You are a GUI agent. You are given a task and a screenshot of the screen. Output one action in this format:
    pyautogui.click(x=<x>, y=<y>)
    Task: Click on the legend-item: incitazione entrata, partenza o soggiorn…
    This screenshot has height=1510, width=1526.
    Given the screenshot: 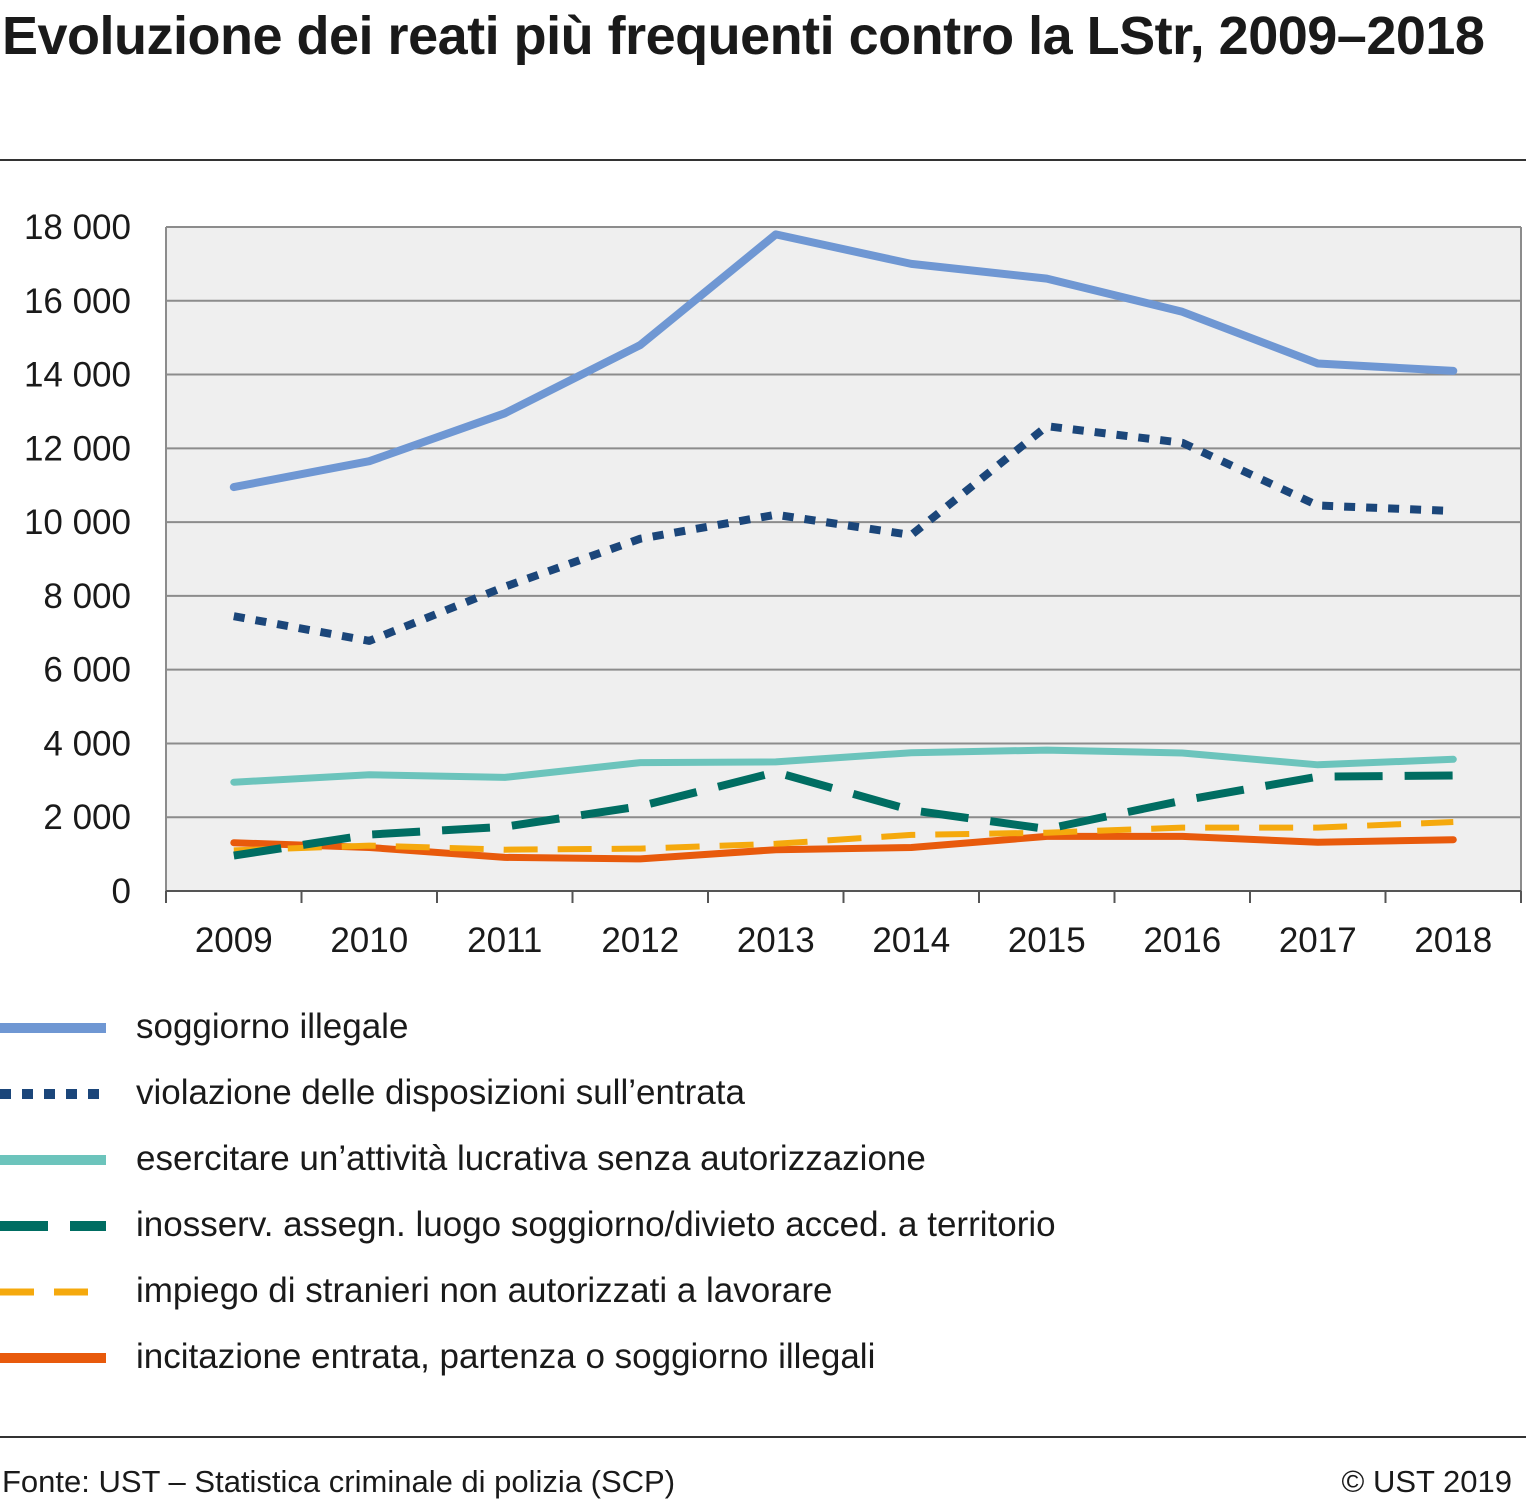 What is the action you would take?
    pyautogui.click(x=763, y=1358)
    